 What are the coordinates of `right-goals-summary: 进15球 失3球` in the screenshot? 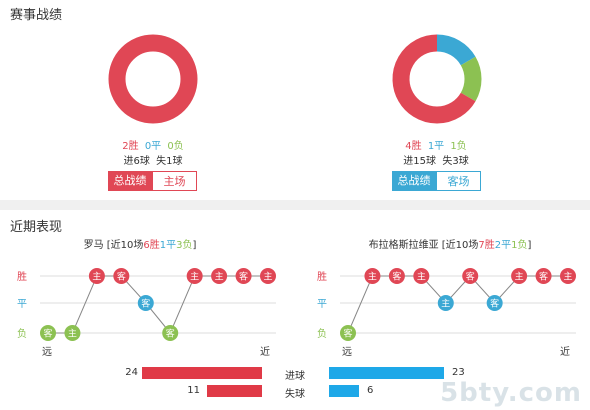 It's located at (436, 161).